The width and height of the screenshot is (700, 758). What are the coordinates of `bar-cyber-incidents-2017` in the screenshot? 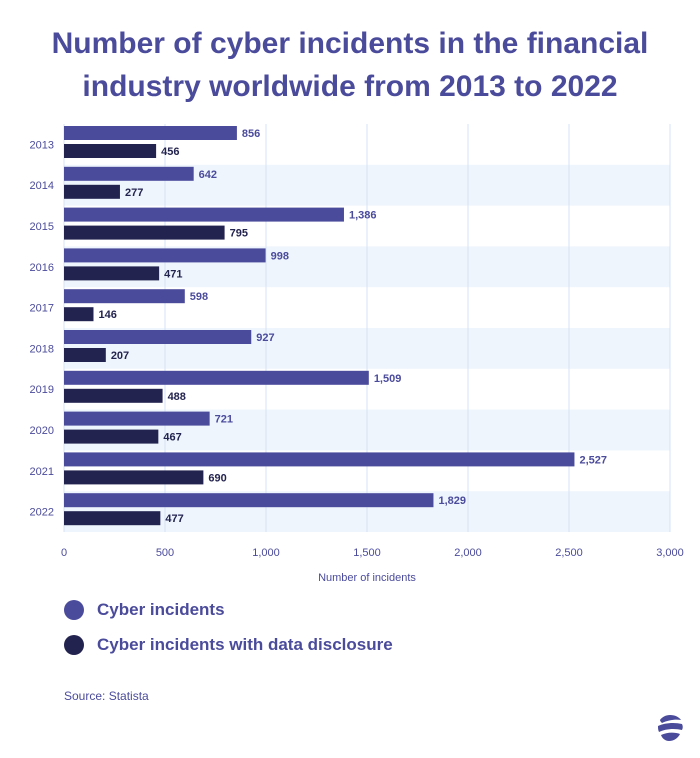 It's located at (124, 296).